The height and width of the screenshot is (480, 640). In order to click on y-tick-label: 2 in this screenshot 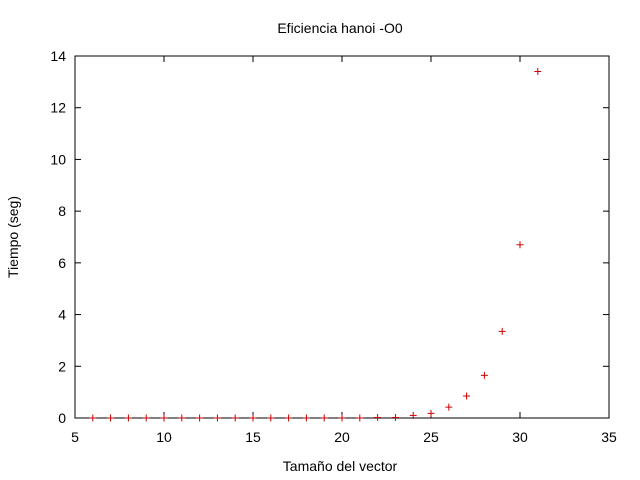, I will do `click(62, 366)`.